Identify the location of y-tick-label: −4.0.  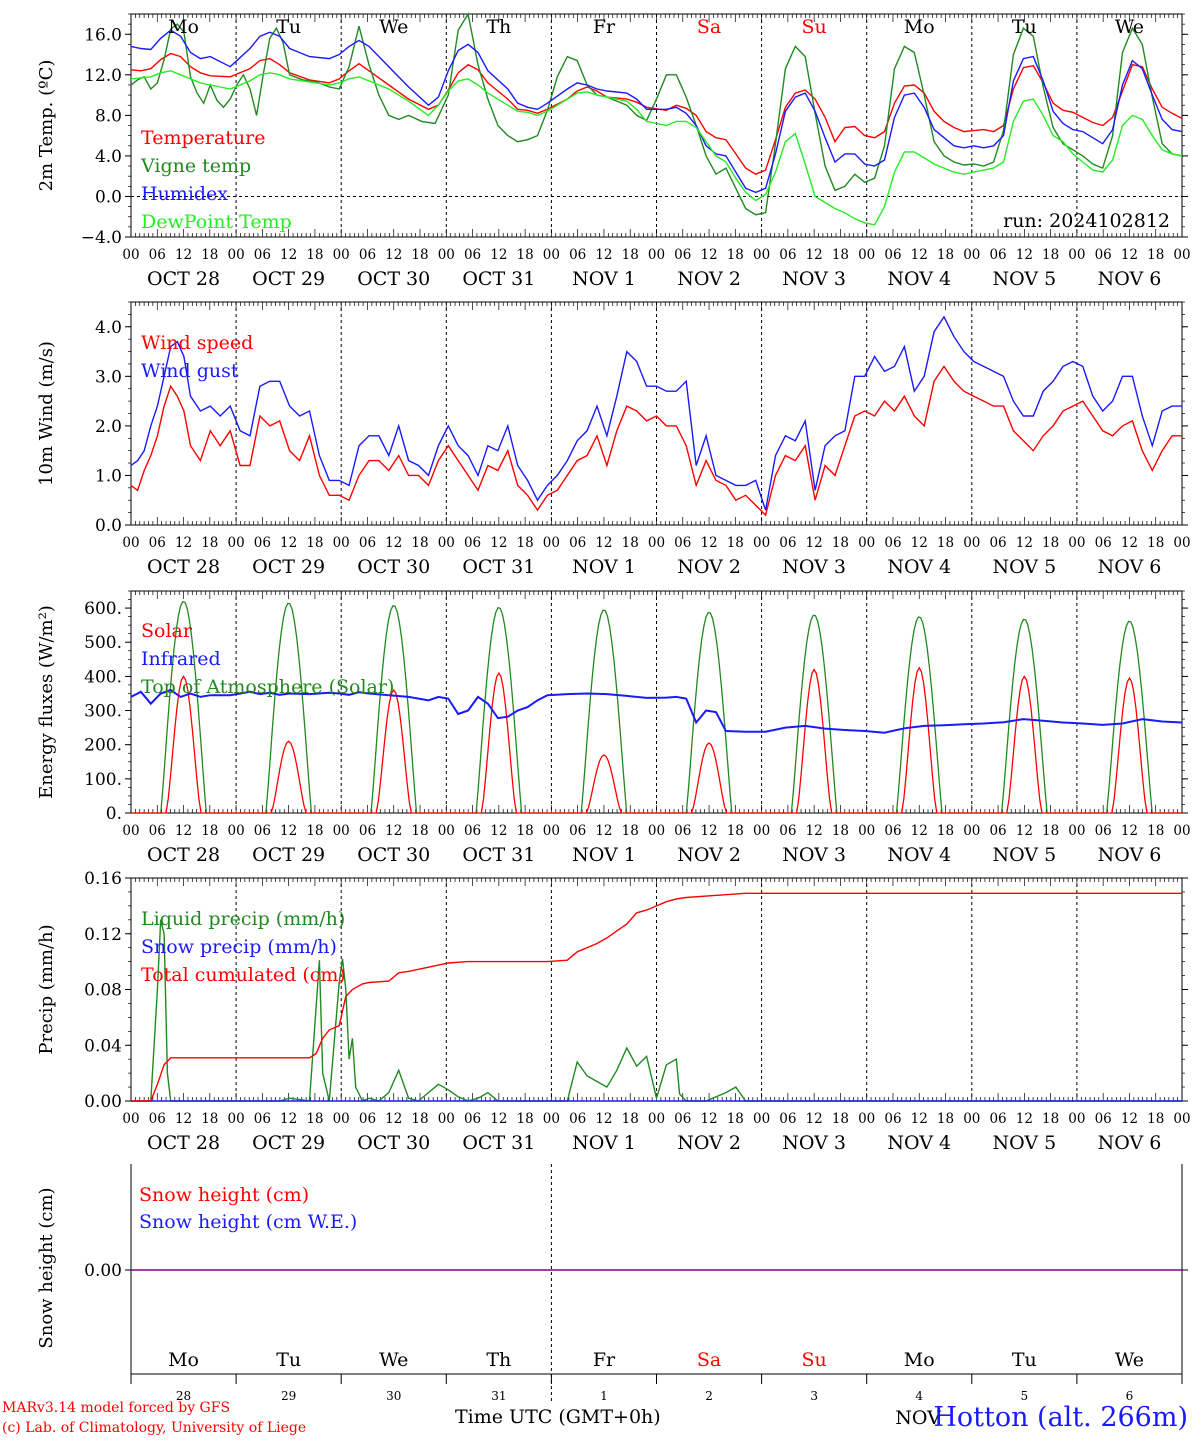
(101, 238).